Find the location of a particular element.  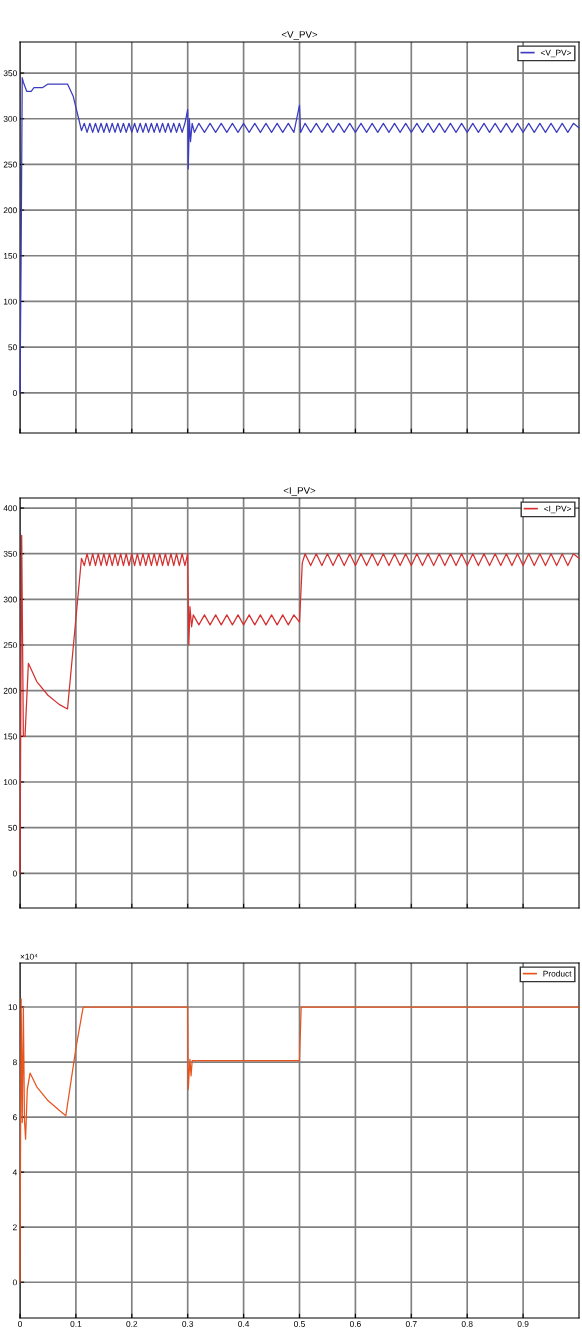

x-tick-label: 0.5 is located at coordinates (299, 1324).